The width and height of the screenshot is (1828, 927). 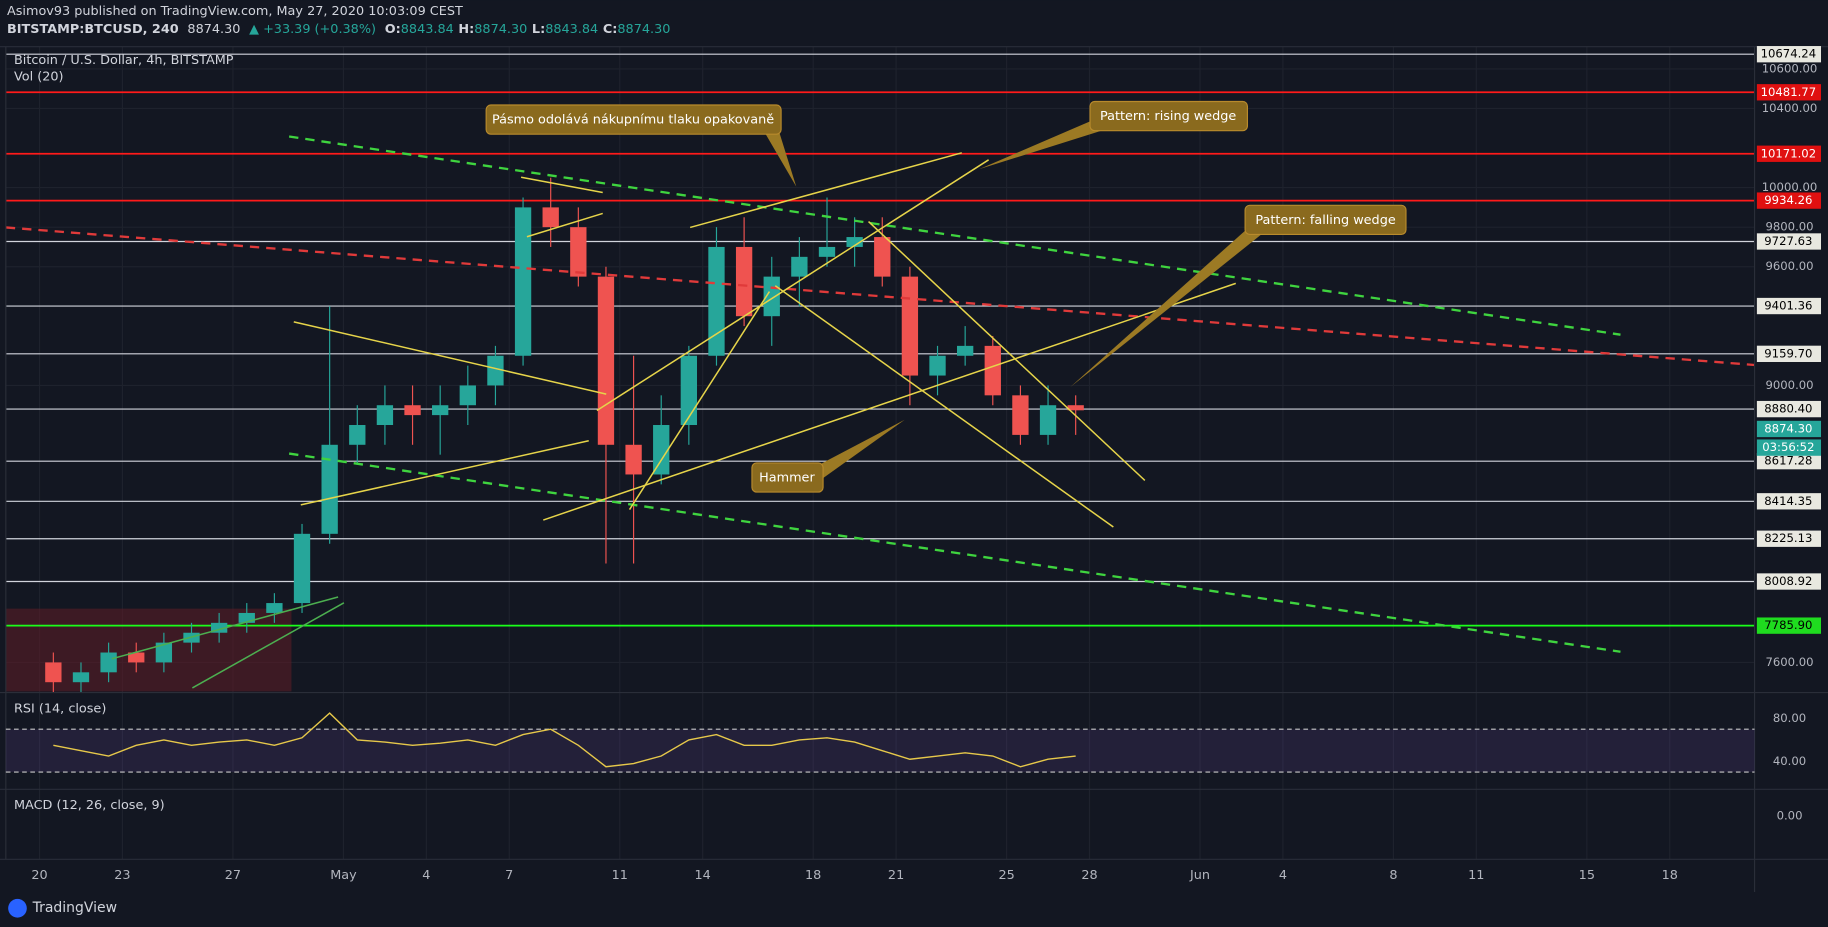 What do you see at coordinates (233, 875) in the screenshot?
I see `x-tick-label: 27` at bounding box center [233, 875].